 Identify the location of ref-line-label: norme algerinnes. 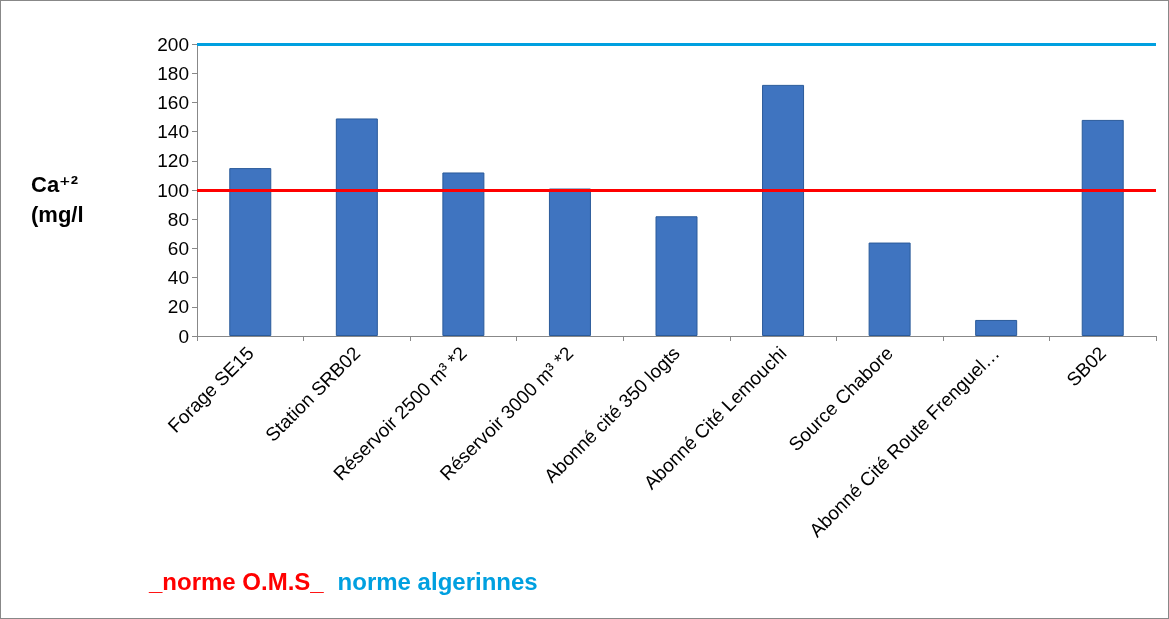
(437, 581).